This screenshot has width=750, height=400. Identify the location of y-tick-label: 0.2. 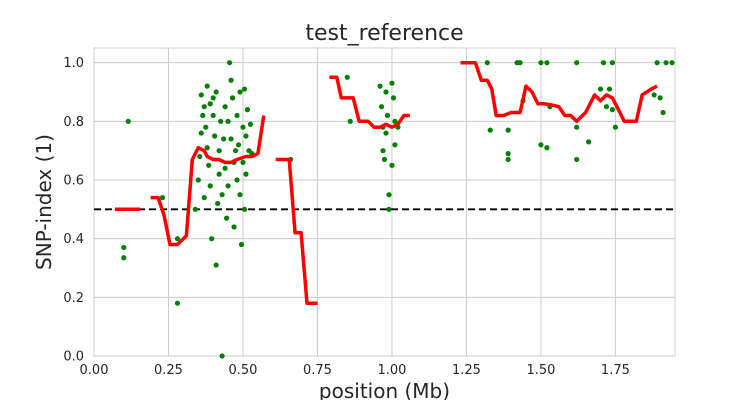
(73, 298).